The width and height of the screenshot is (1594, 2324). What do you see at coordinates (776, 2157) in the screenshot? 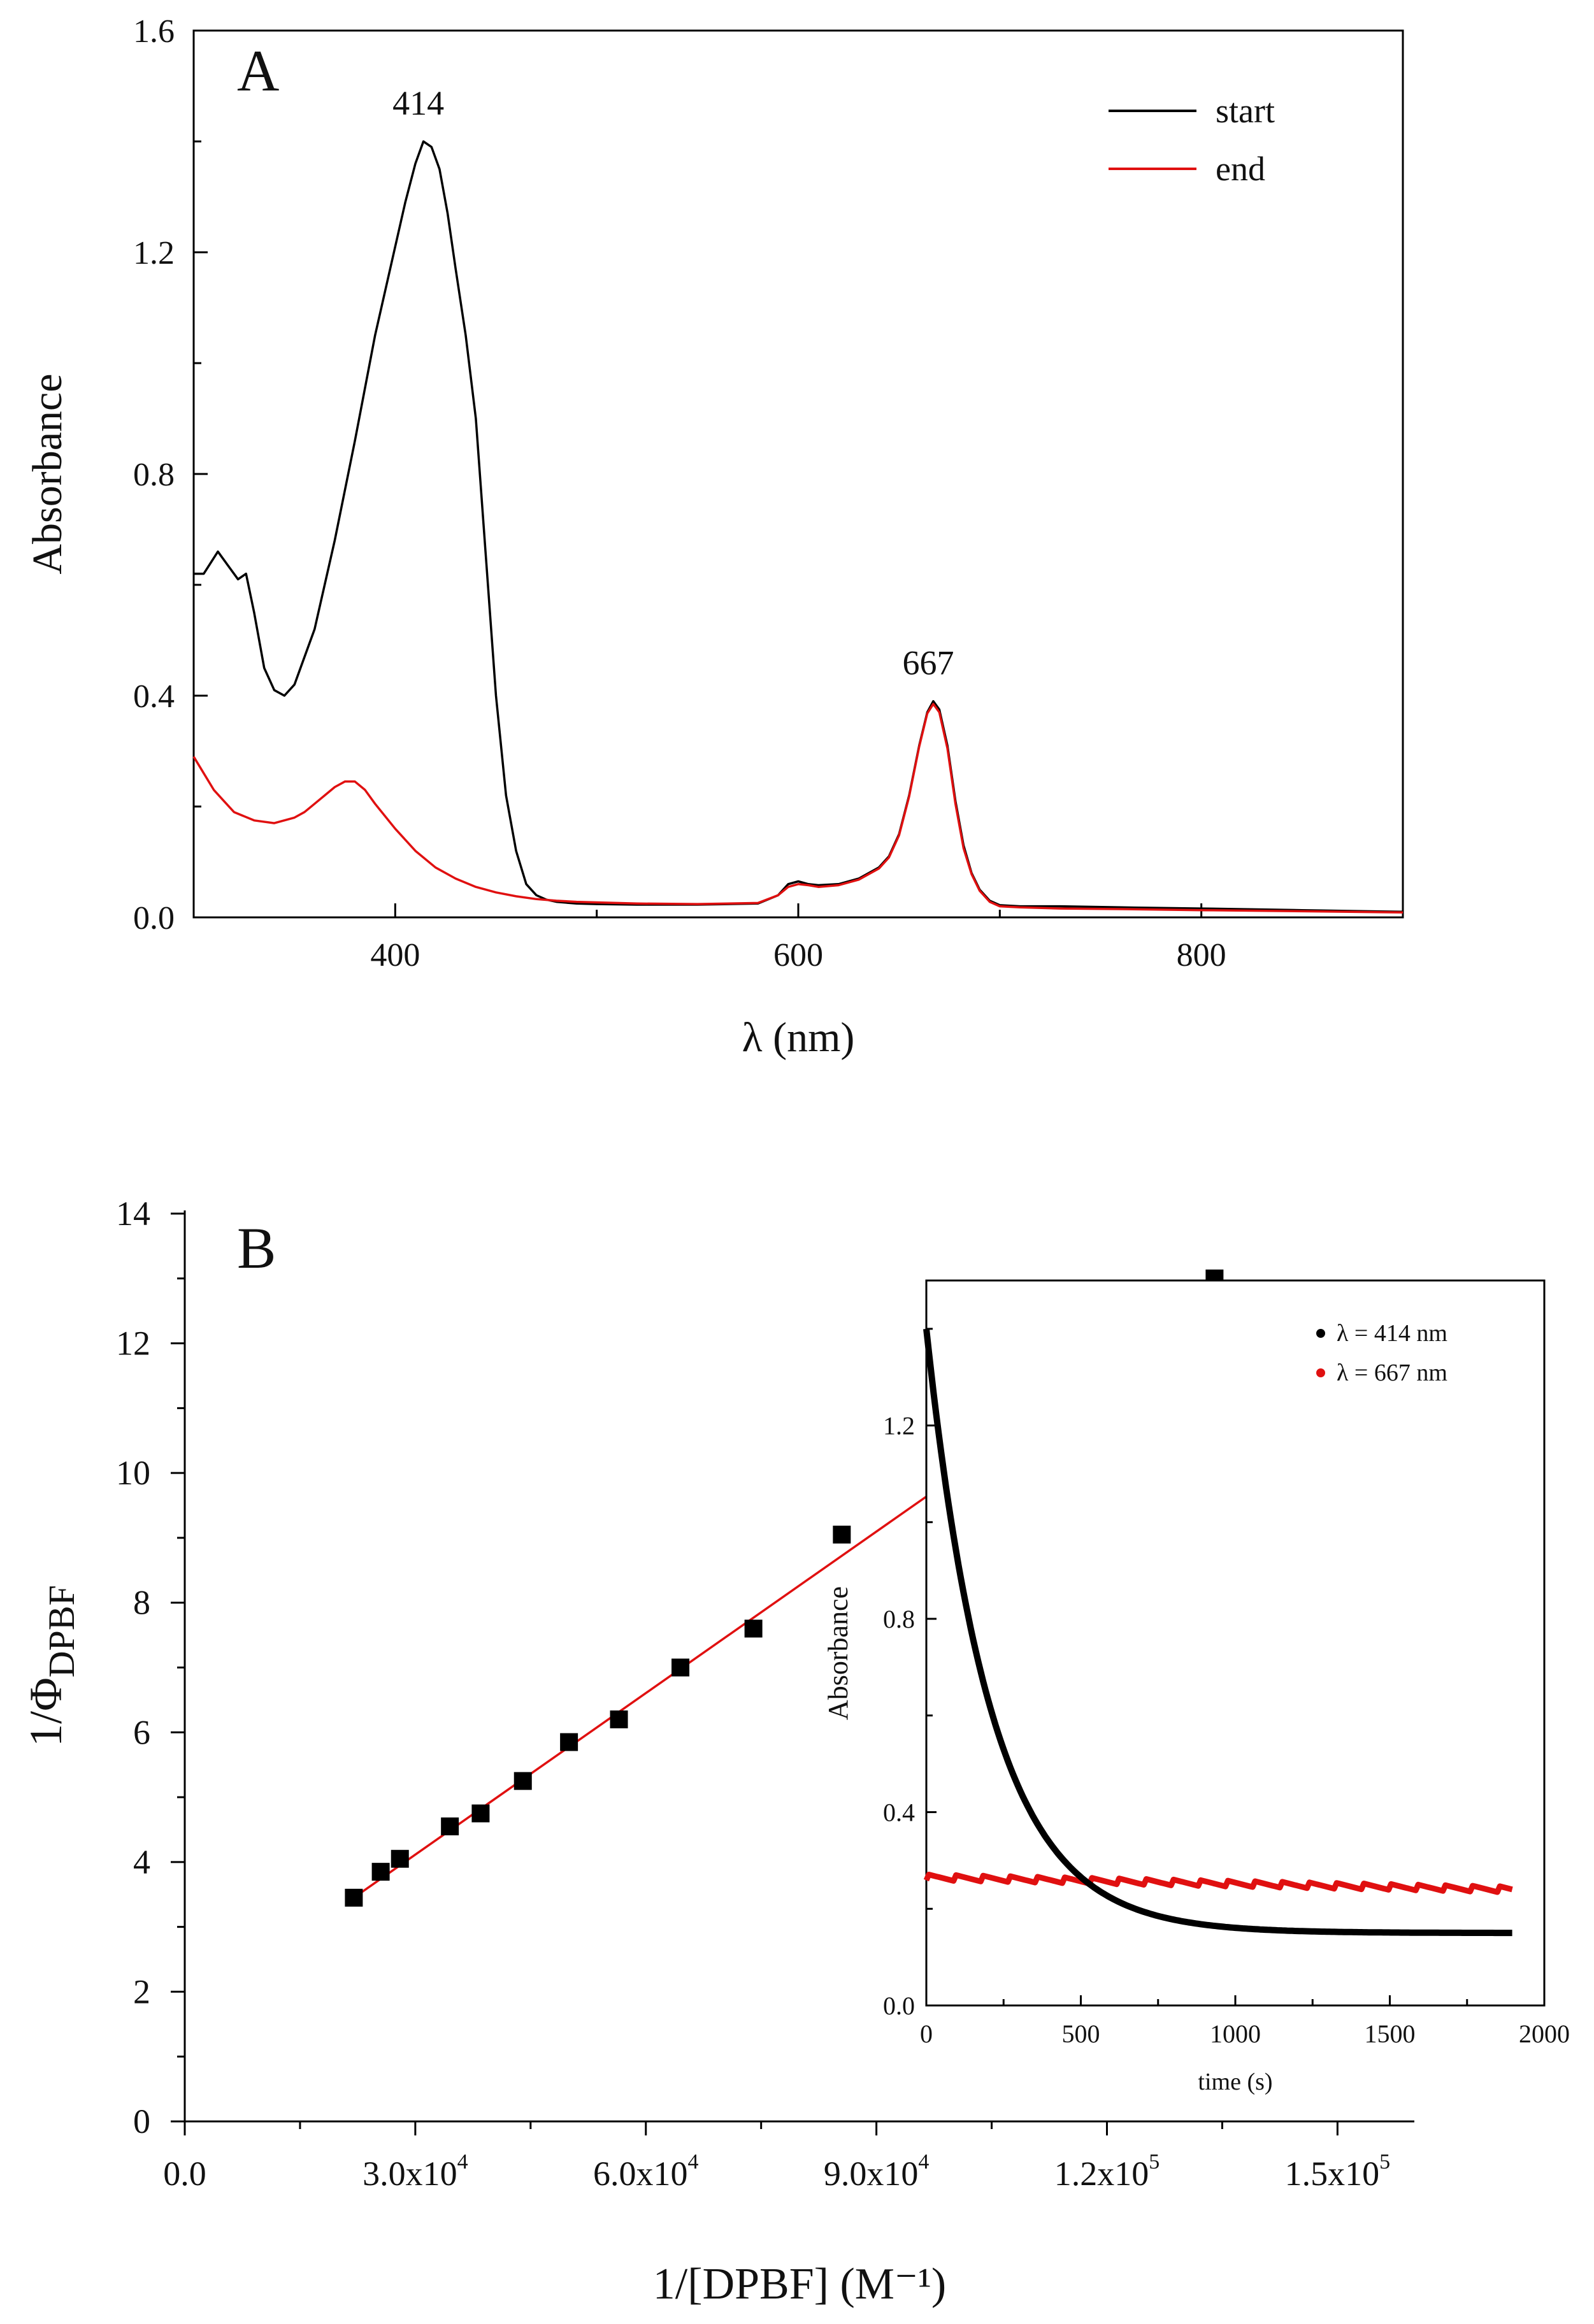
I see `panel-b-x-ticks: 0.0 3.0x10⁴ 6.0x10⁴ 9.0x10⁴ 1.2x10⁵ 1.5x10⁵` at bounding box center [776, 2157].